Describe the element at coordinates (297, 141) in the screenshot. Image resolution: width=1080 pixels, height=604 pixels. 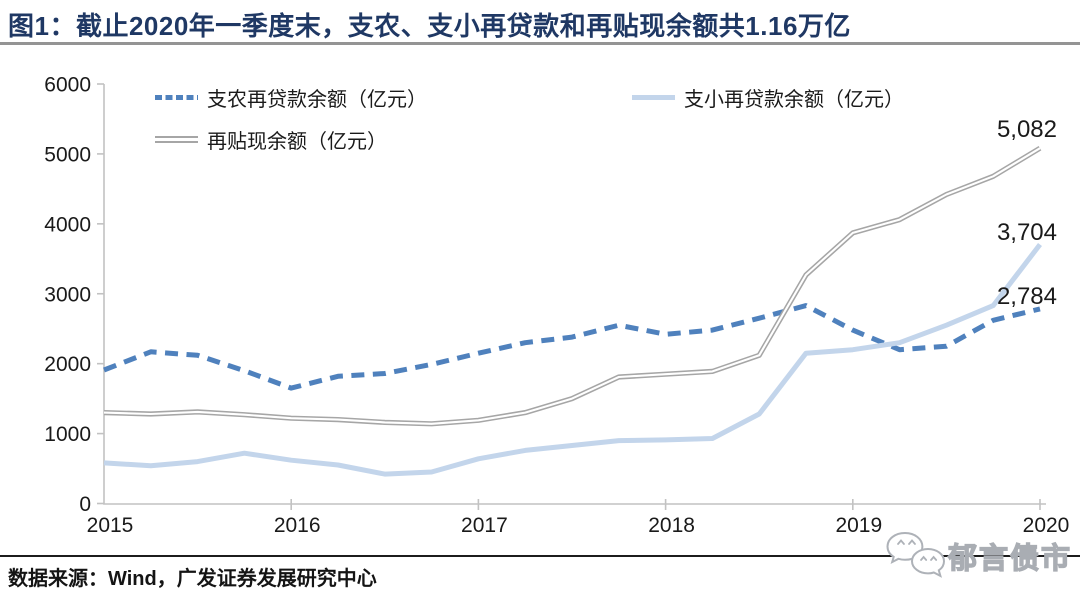
I see `legend-label: 再贴现余额（亿元）` at that location.